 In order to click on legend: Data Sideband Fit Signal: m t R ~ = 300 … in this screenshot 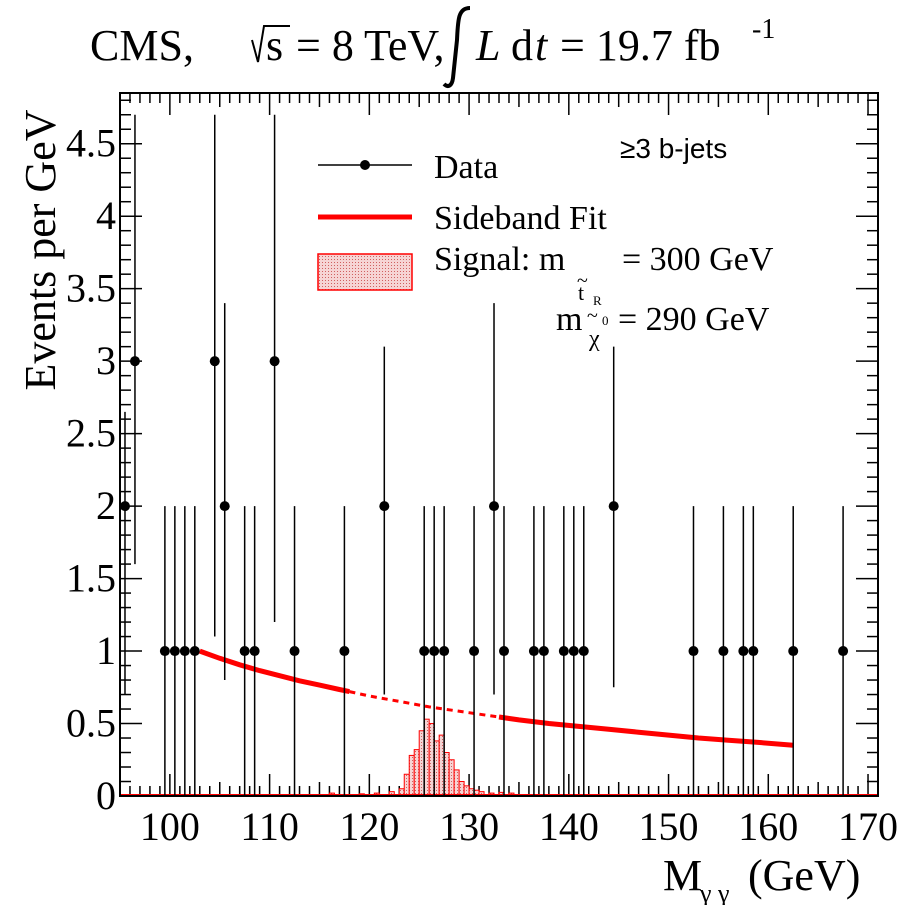, I will do `click(545, 250)`.